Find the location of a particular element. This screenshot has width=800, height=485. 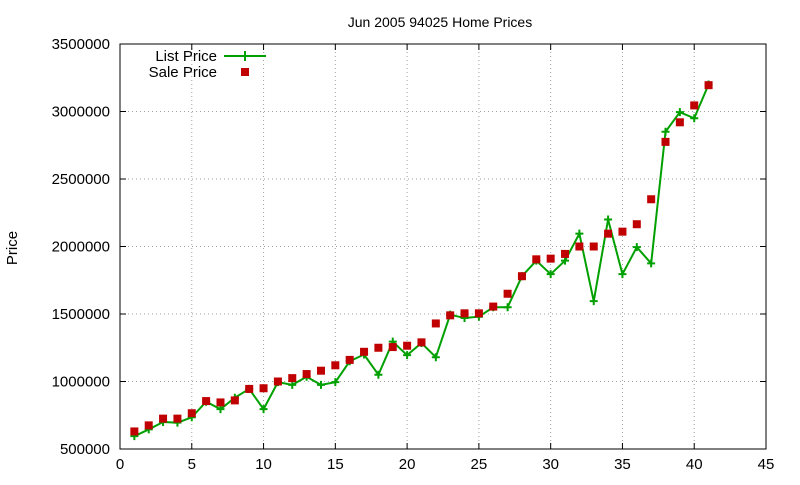

legend-square-sale-price is located at coordinates (245, 72).